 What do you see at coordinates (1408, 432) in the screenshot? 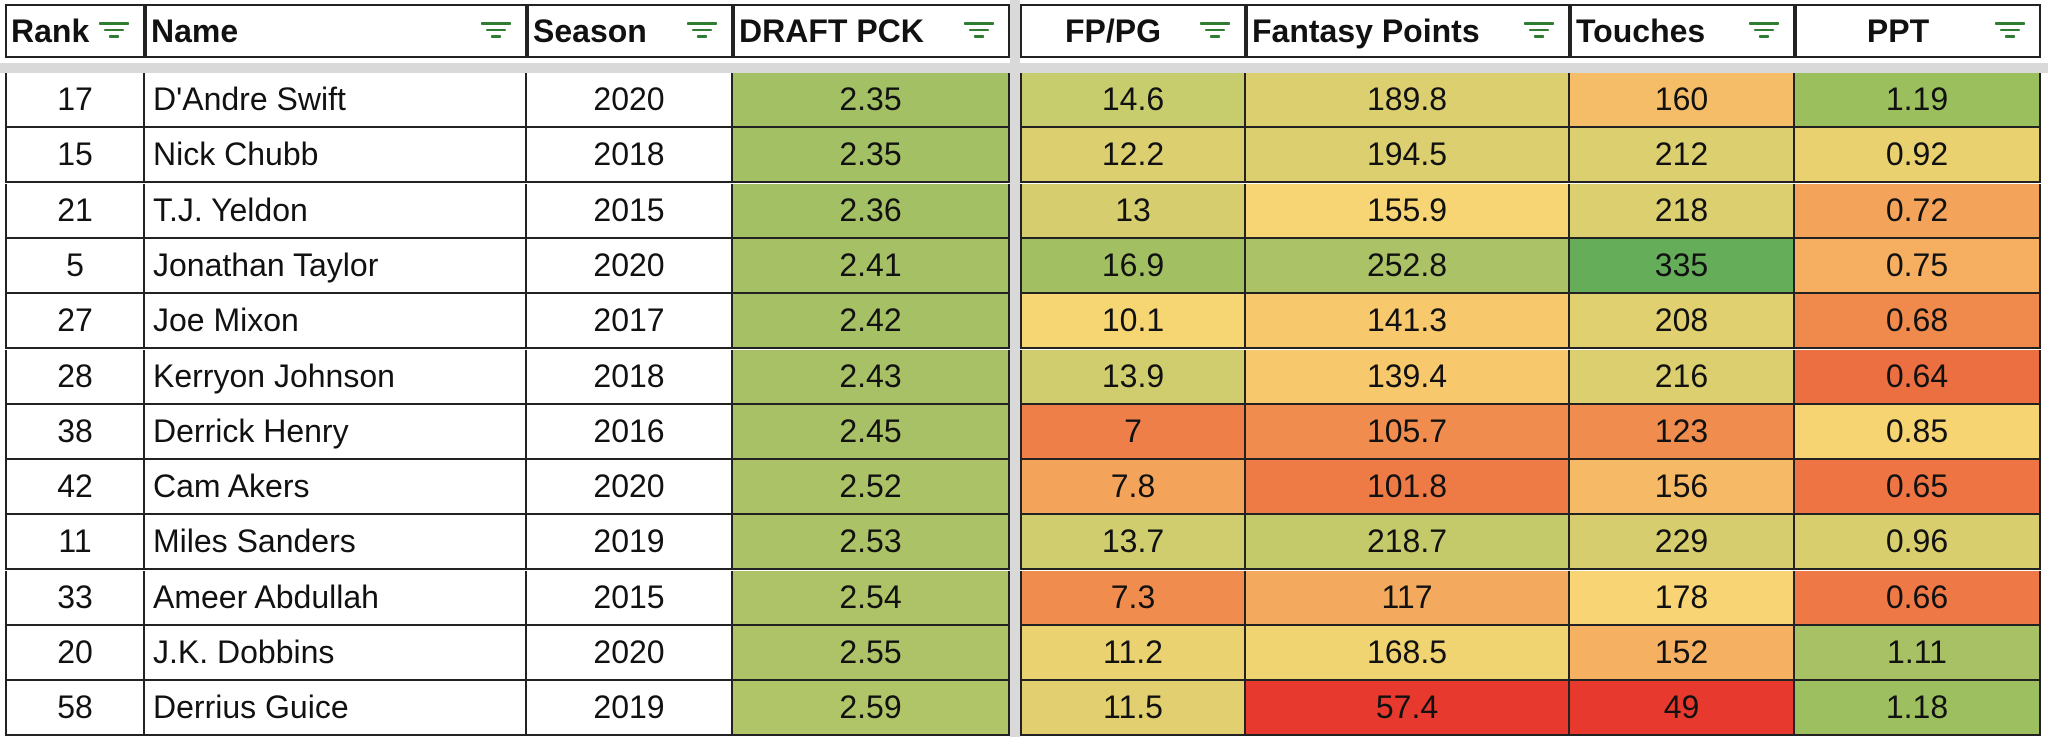
I see `cell-fp: 105.7` at bounding box center [1408, 432].